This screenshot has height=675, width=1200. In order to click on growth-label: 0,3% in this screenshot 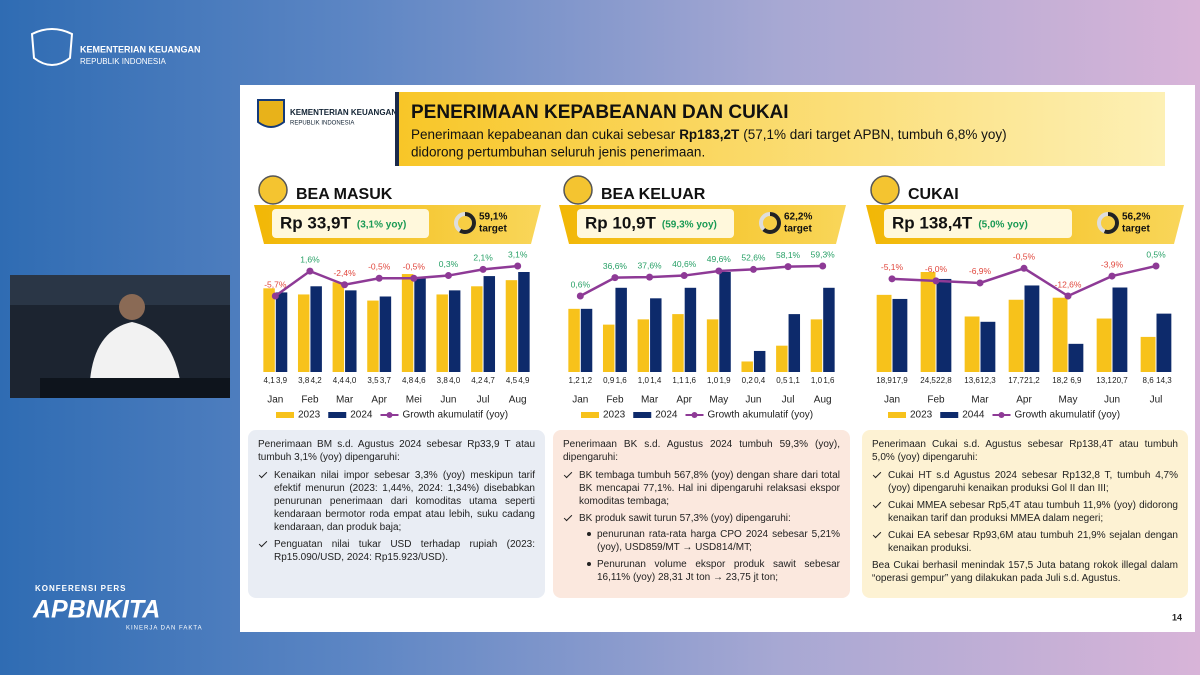, I will do `click(449, 264)`.